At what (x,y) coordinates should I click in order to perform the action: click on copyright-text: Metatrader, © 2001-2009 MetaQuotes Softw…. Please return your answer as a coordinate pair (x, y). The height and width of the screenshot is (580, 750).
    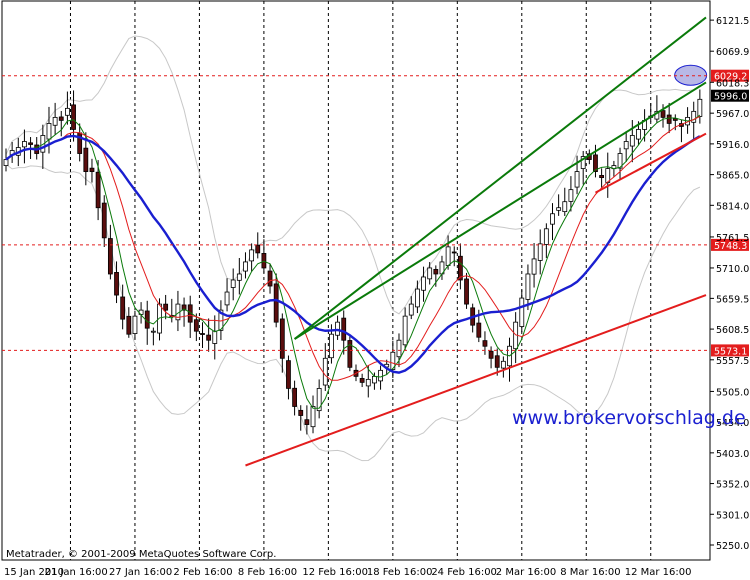
    Looking at the image, I should click on (141, 554).